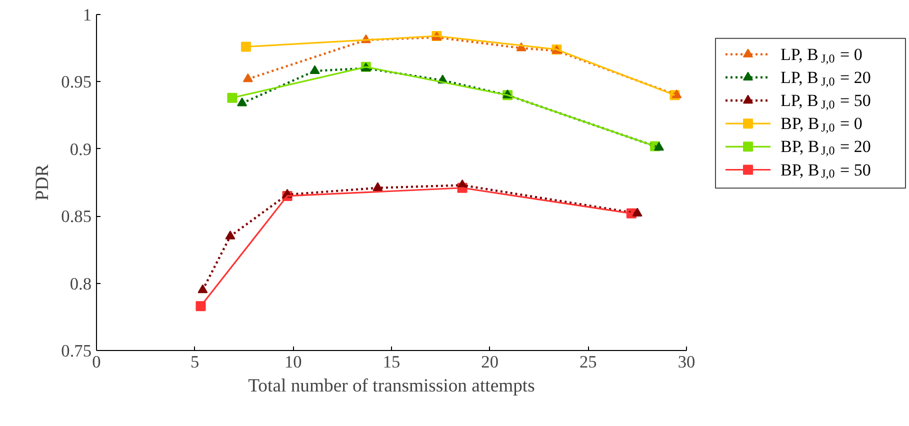  I want to click on y-axis-title: PDR, so click(43, 182).